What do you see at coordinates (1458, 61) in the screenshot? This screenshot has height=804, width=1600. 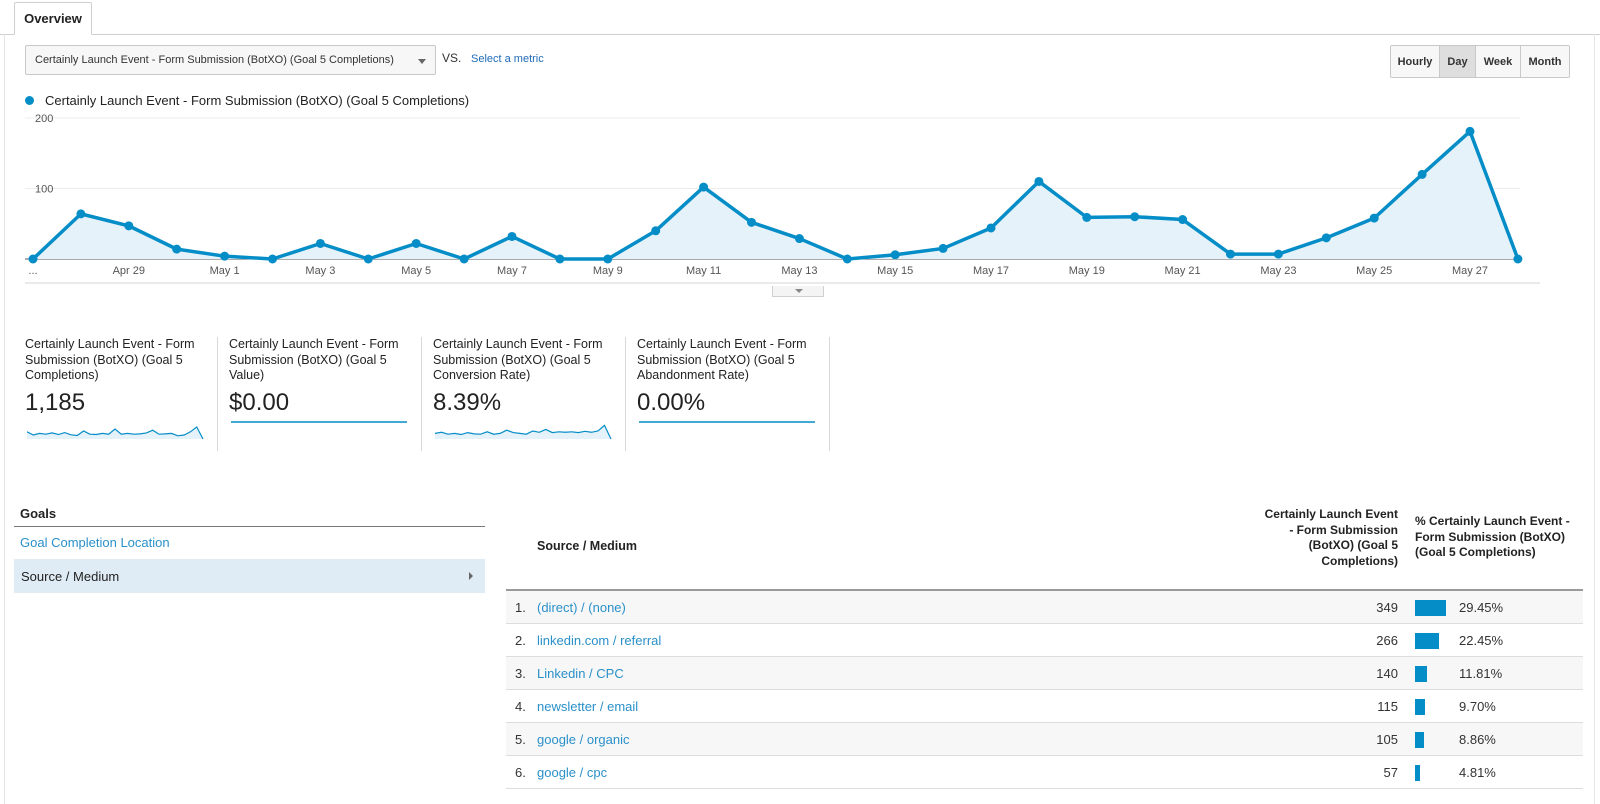 I see `period-day-button: Day` at bounding box center [1458, 61].